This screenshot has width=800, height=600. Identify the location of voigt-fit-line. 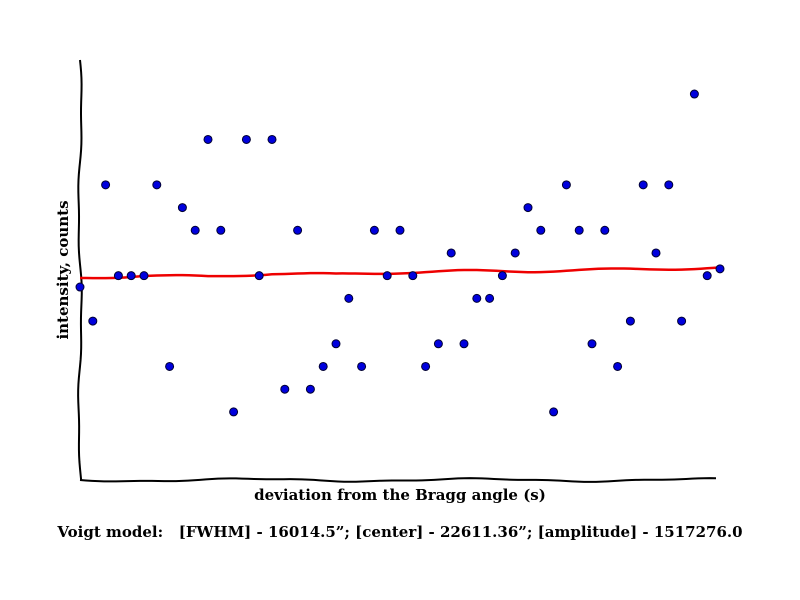
(400, 273).